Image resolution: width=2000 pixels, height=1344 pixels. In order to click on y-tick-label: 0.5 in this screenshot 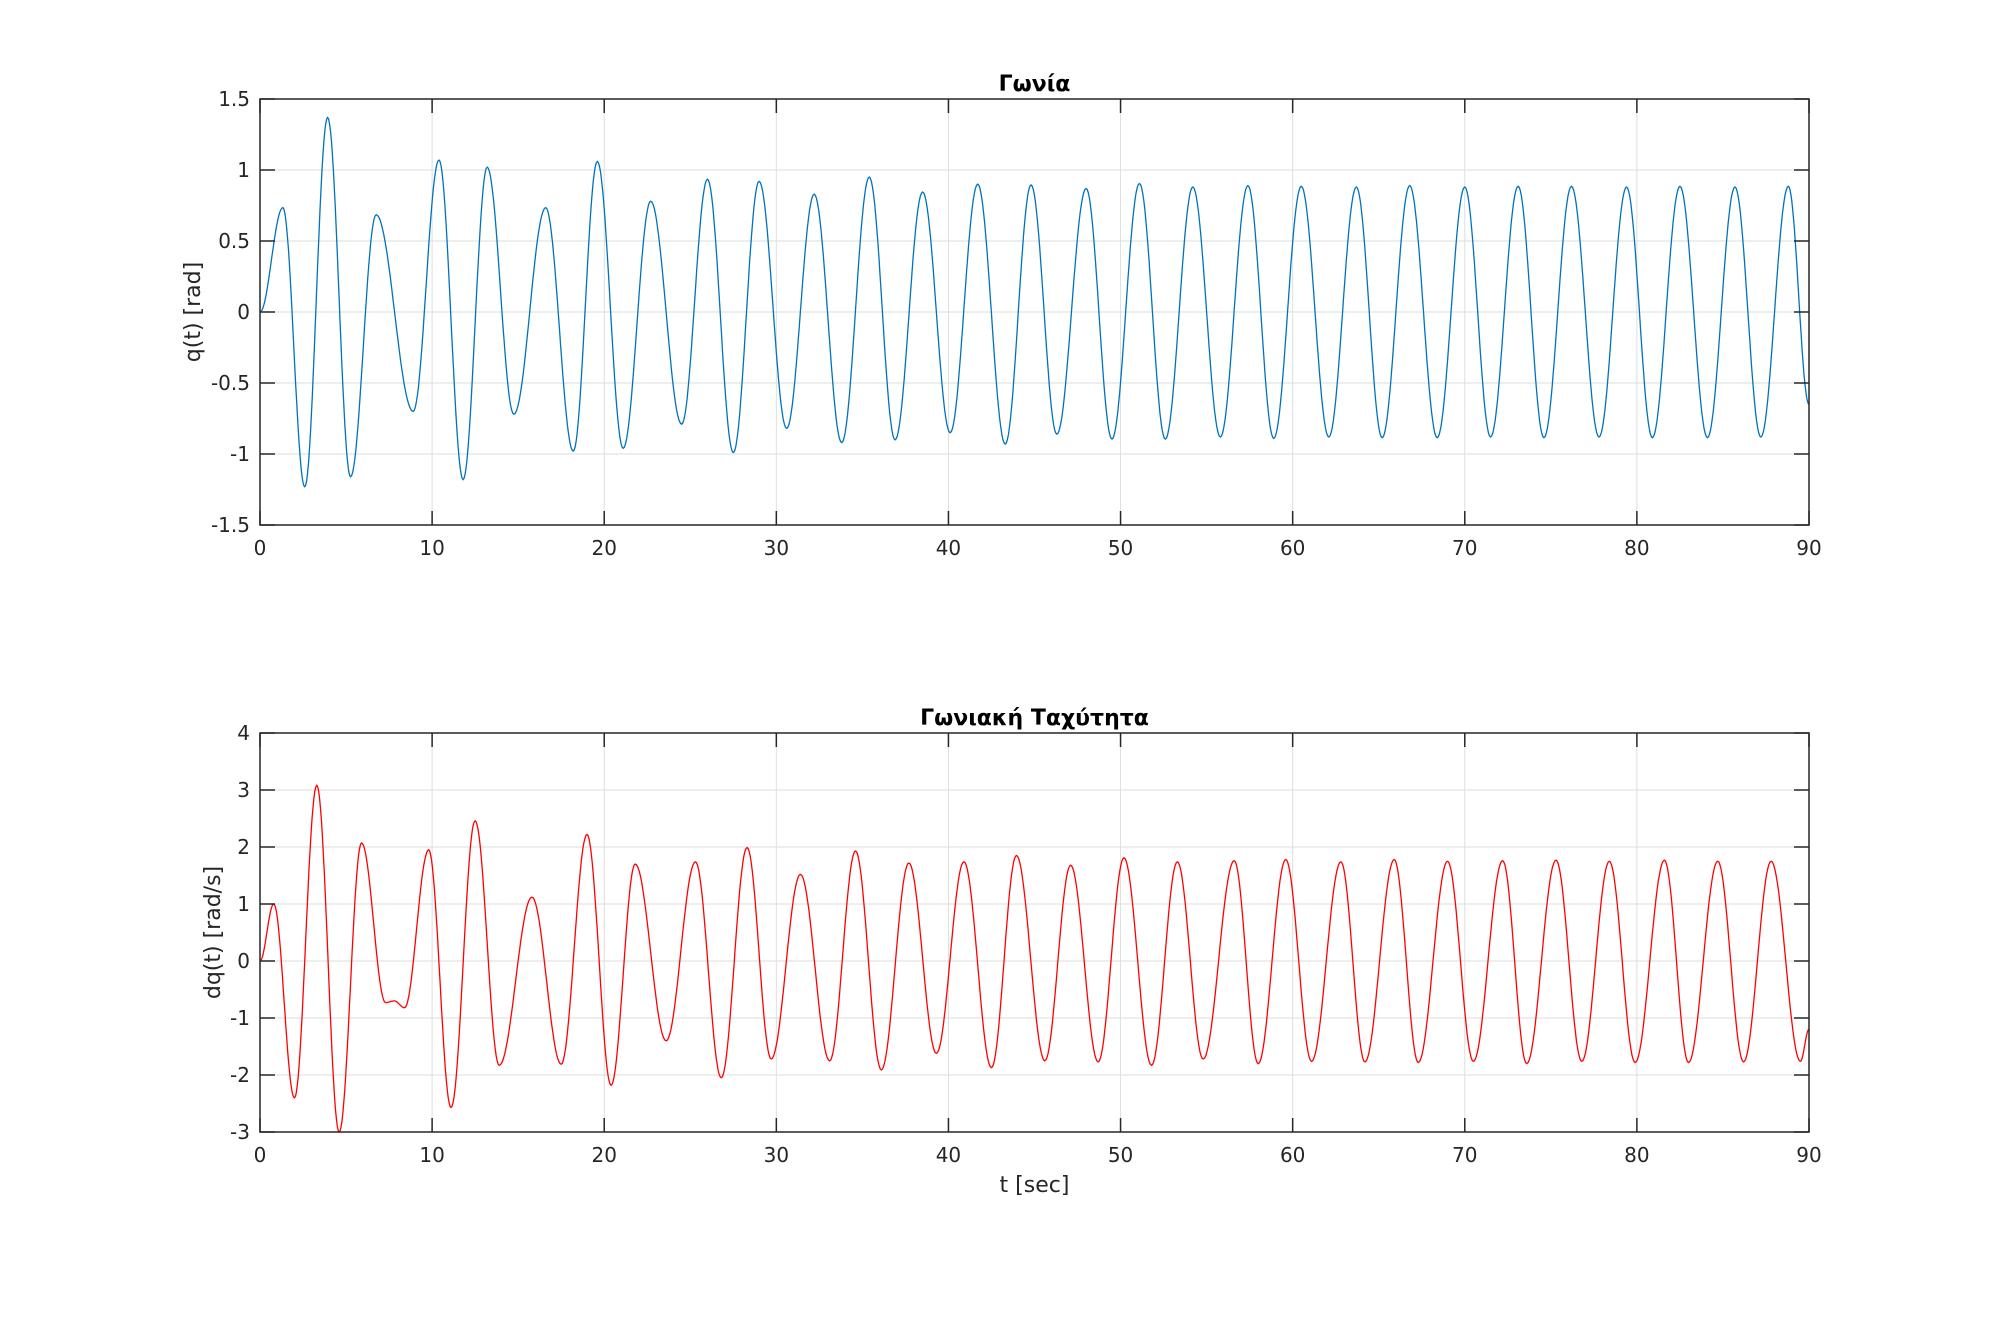, I will do `click(234, 241)`.